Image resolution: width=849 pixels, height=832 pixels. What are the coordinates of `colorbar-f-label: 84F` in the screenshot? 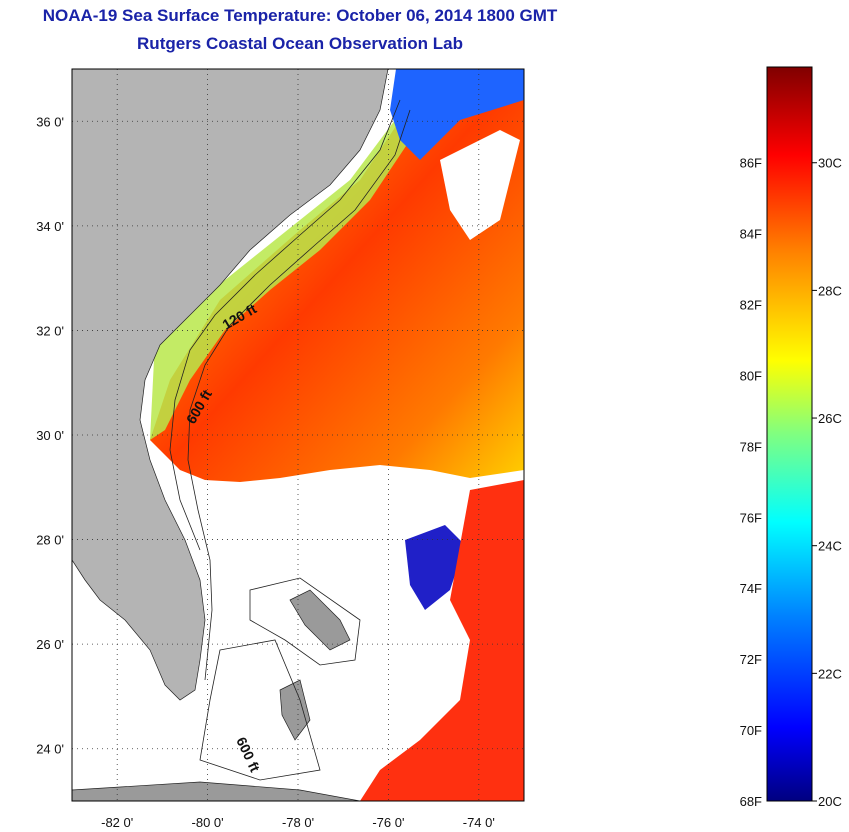 It's located at (751, 234).